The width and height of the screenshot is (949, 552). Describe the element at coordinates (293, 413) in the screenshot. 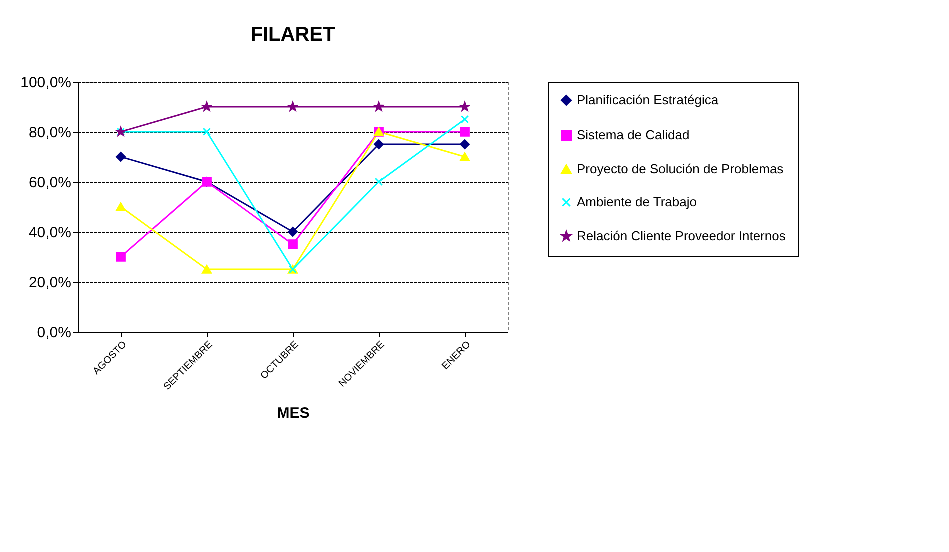

I see `x-axis-title: MES` at that location.